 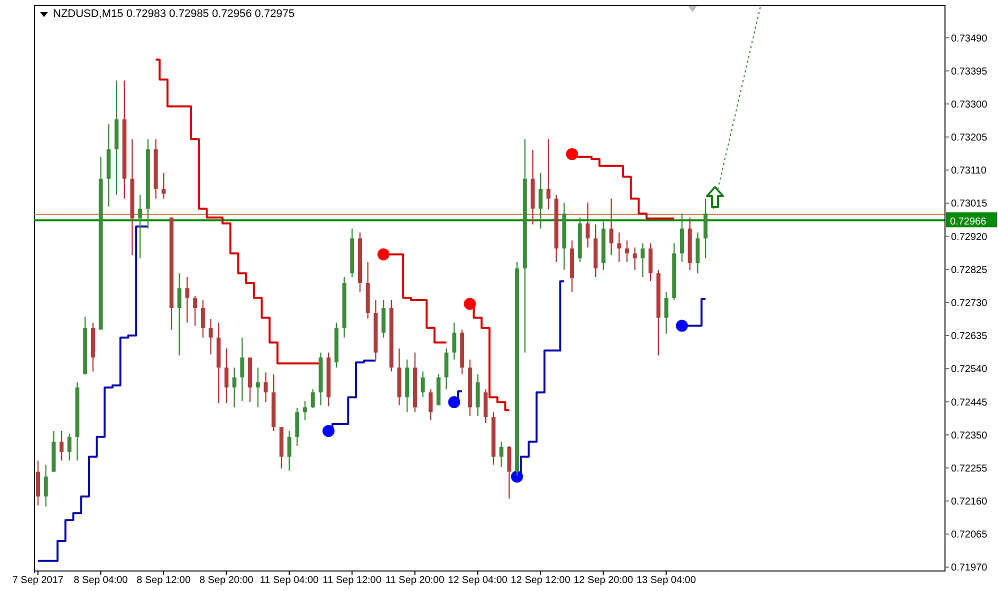 I want to click on x-tick-label: 13 Sep 04:00, so click(x=666, y=580).